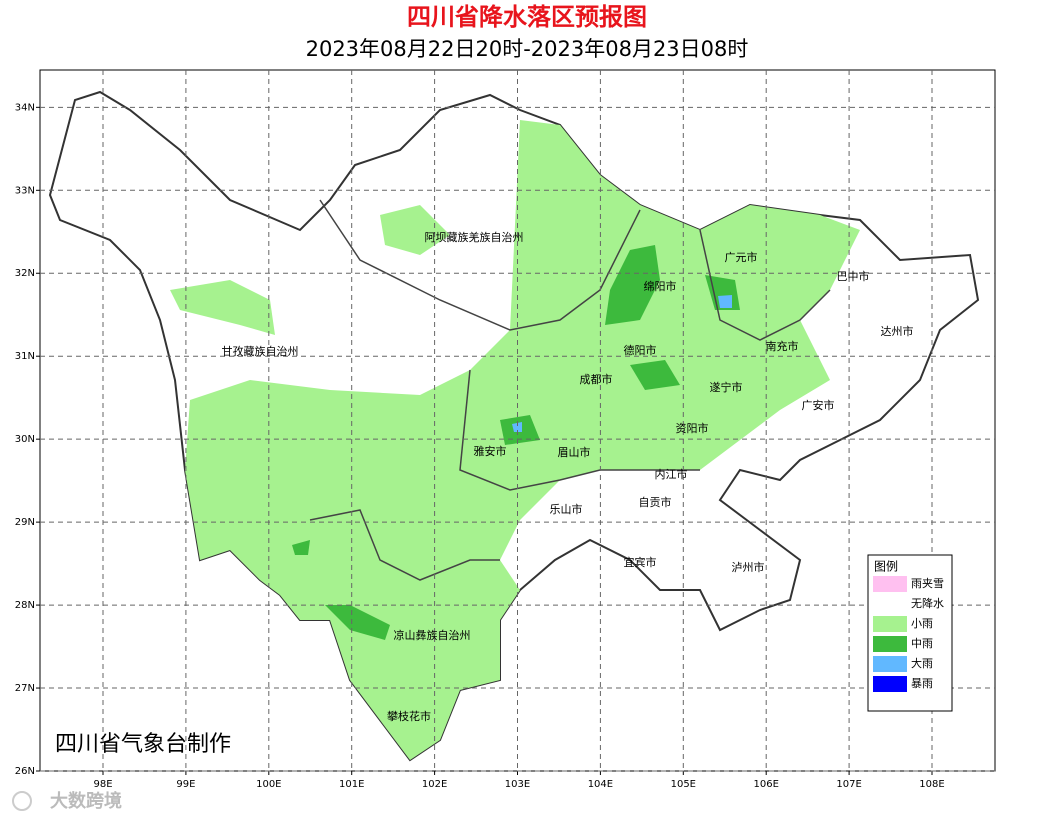 This screenshot has width=1055, height=825. What do you see at coordinates (25, 605) in the screenshot?
I see `y-tick-label: 28N` at bounding box center [25, 605].